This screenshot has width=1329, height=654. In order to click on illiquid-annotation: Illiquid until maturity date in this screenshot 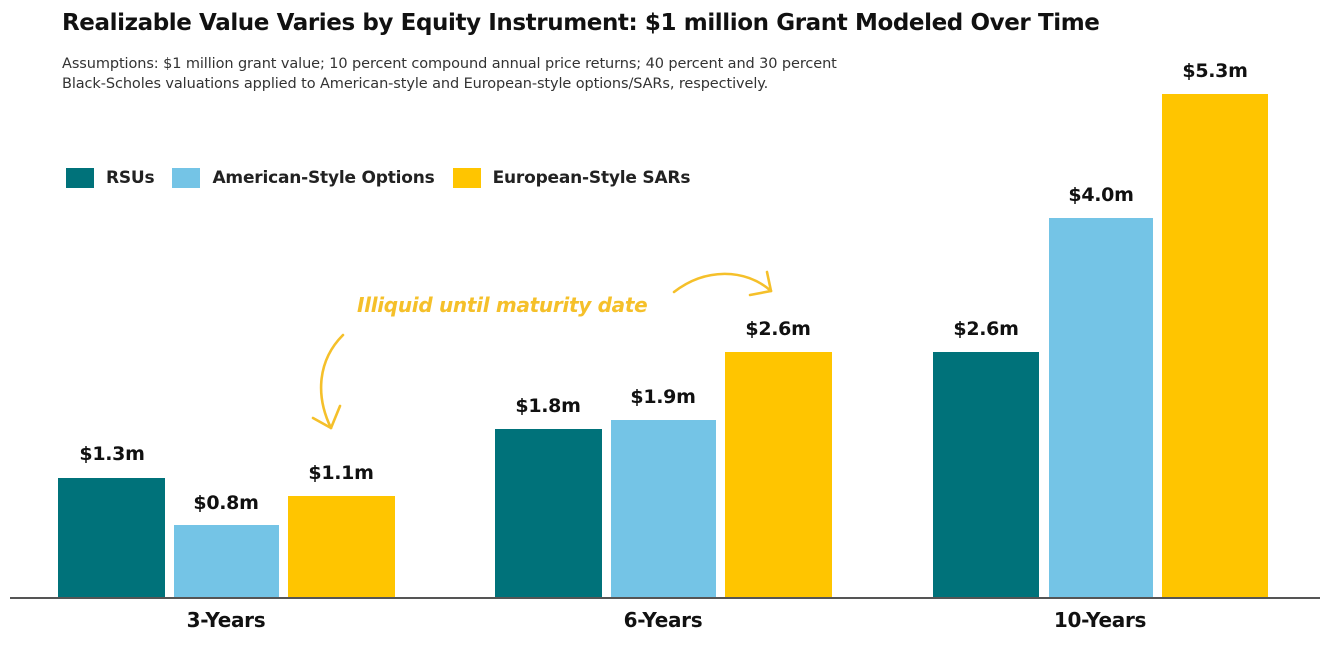, I will do `click(502, 305)`.